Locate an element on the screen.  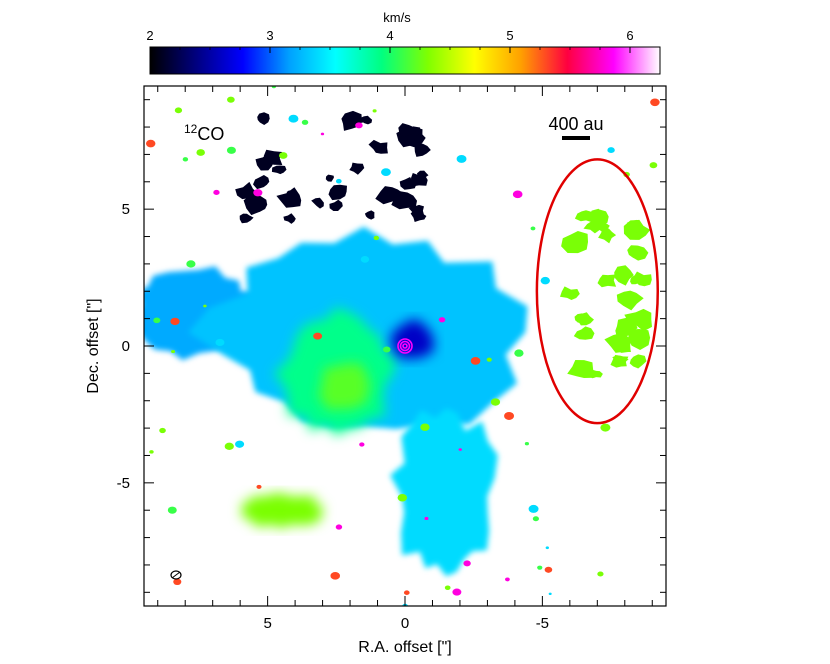
colorbar-ticks: 2 3 4 5 6 is located at coordinates (403, 40).